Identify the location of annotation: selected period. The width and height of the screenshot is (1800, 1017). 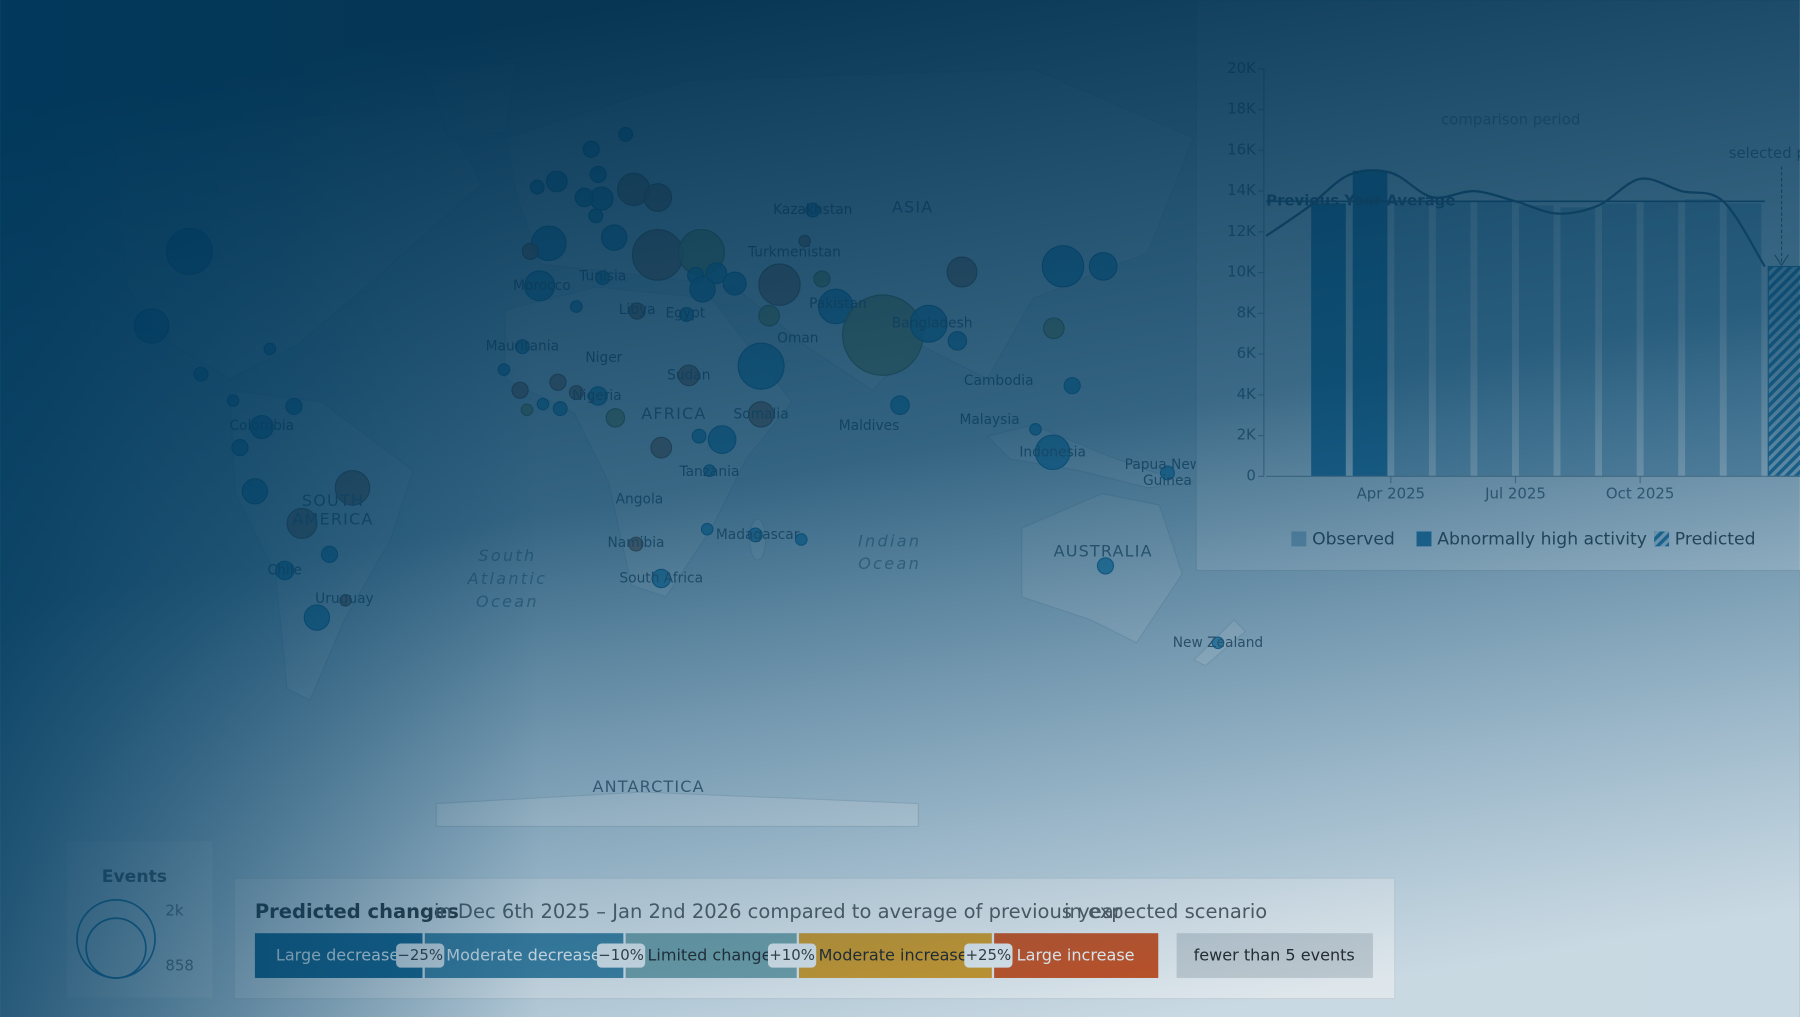
(1764, 153).